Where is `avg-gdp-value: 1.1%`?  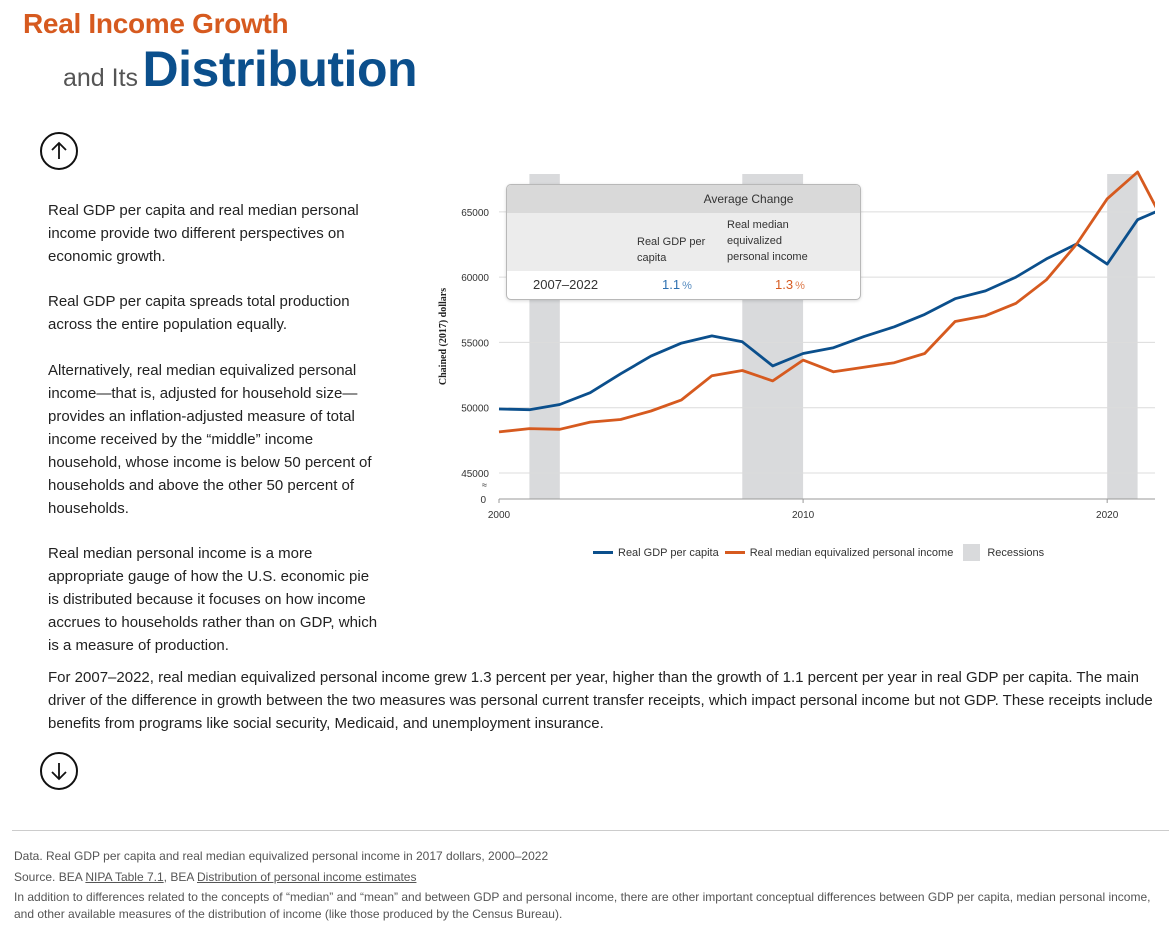 avg-gdp-value: 1.1% is located at coordinates (677, 284).